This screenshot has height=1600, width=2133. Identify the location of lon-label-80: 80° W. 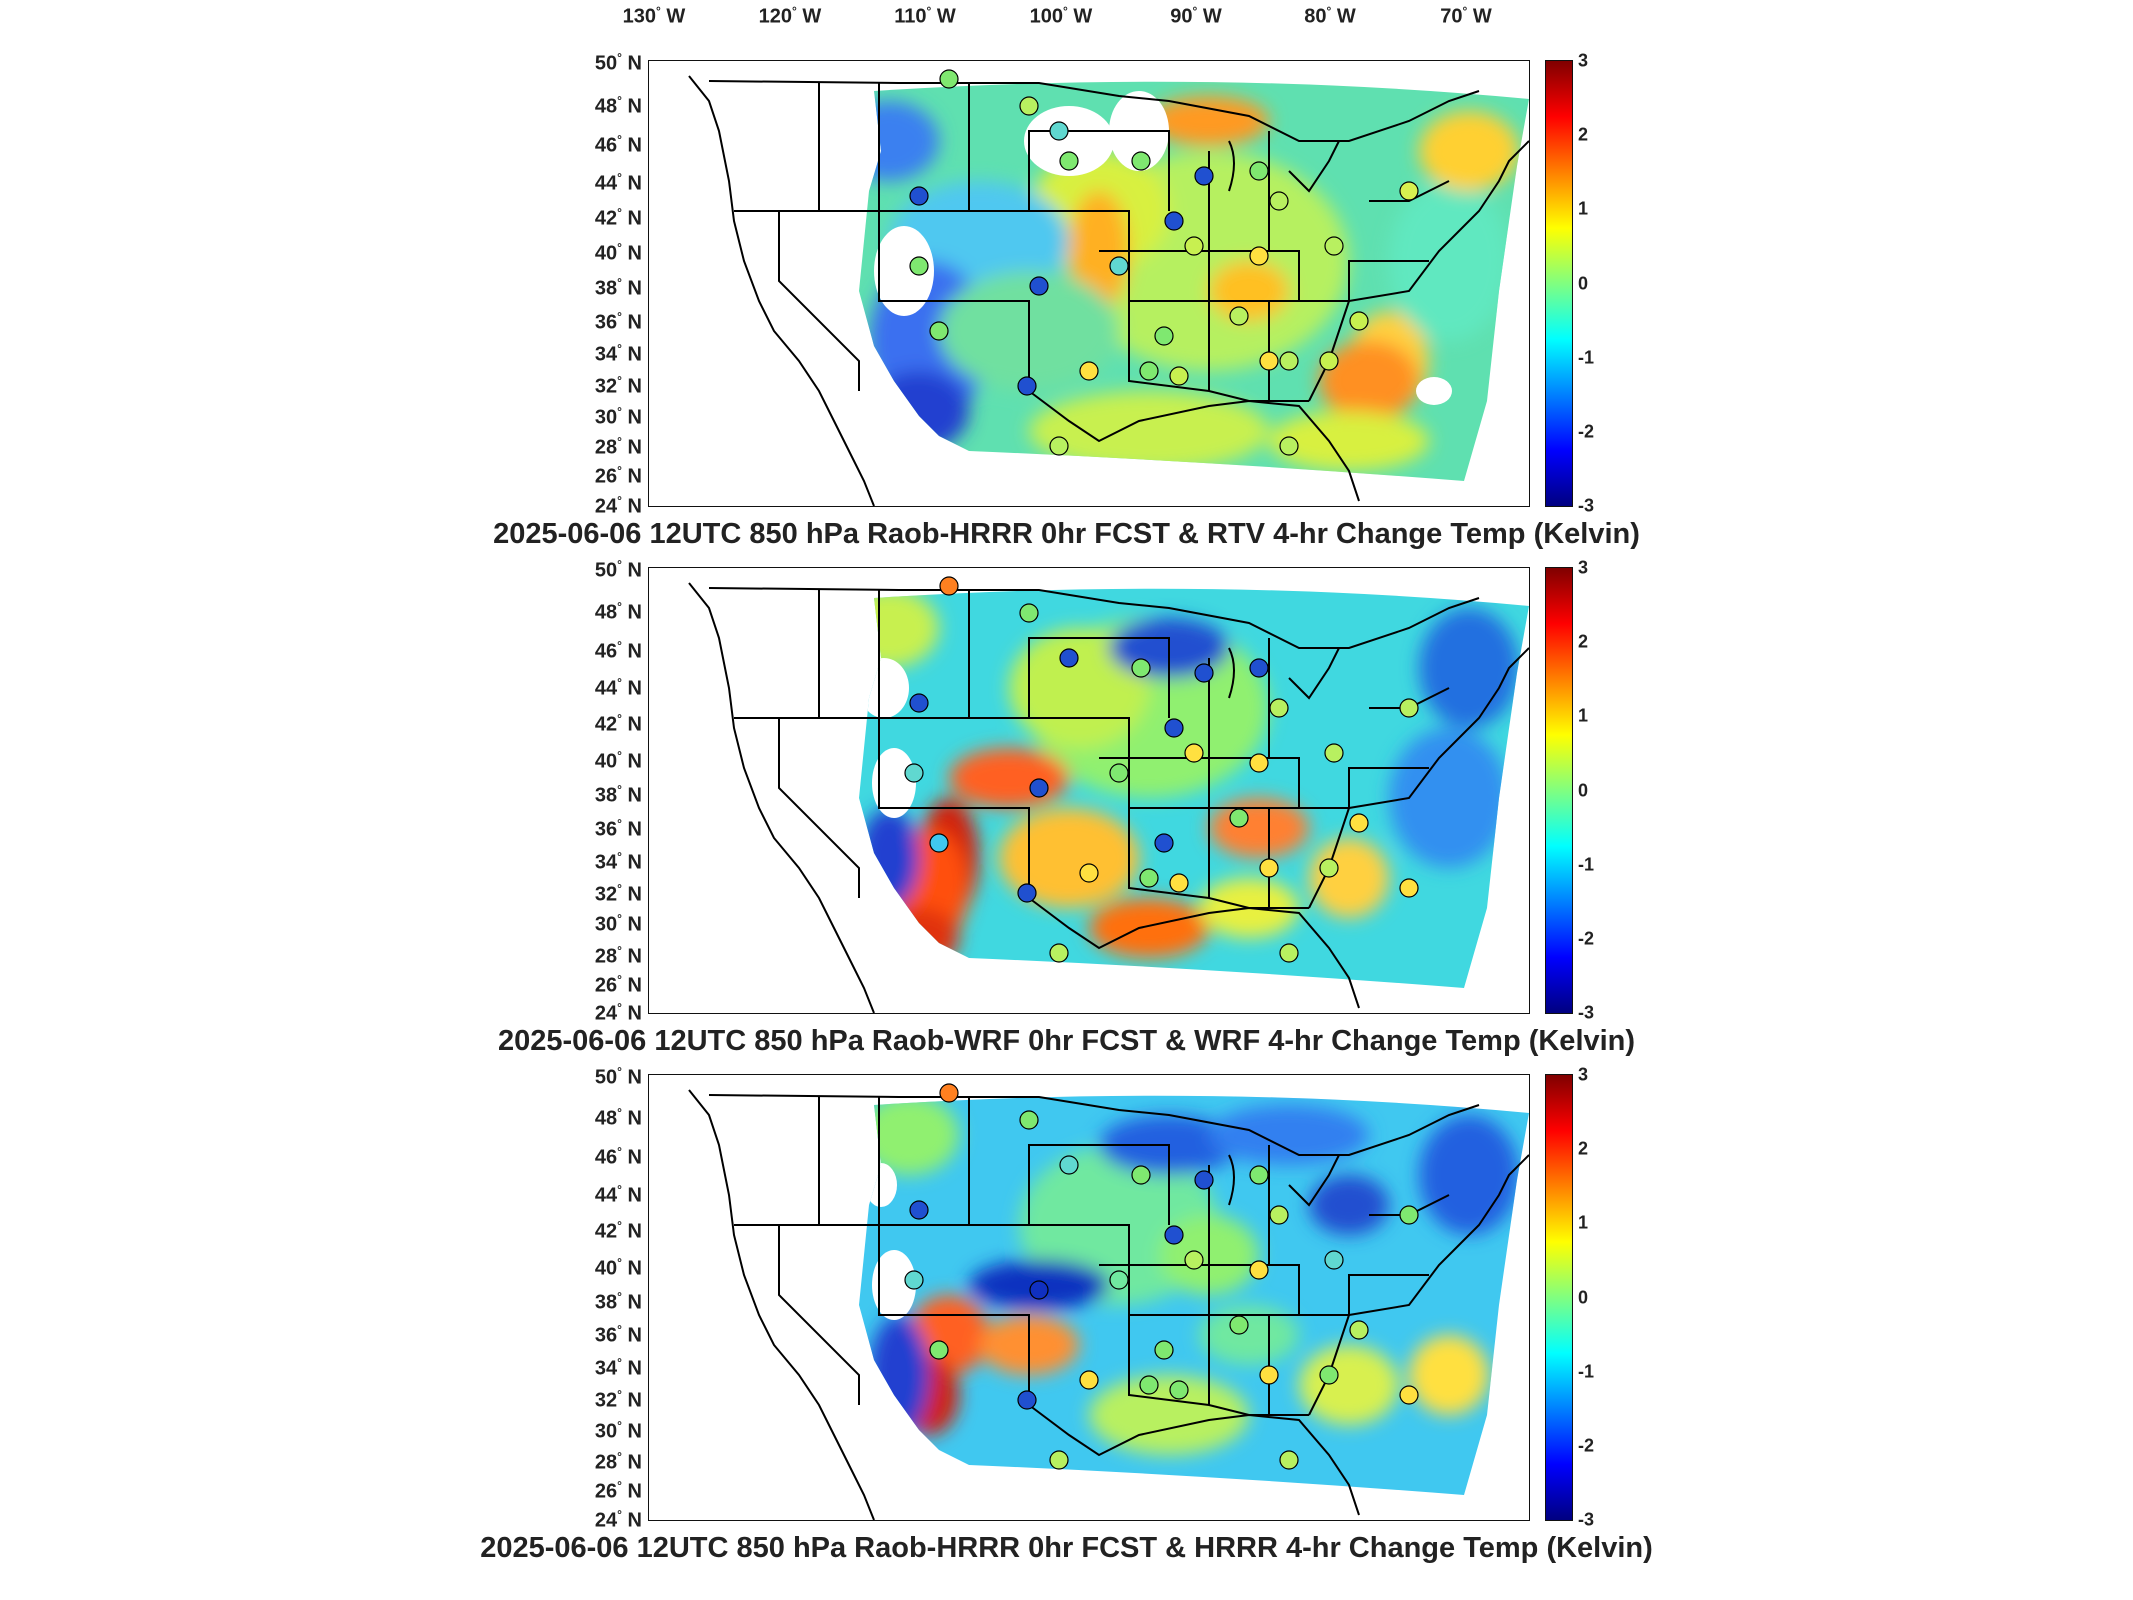
(1330, 16).